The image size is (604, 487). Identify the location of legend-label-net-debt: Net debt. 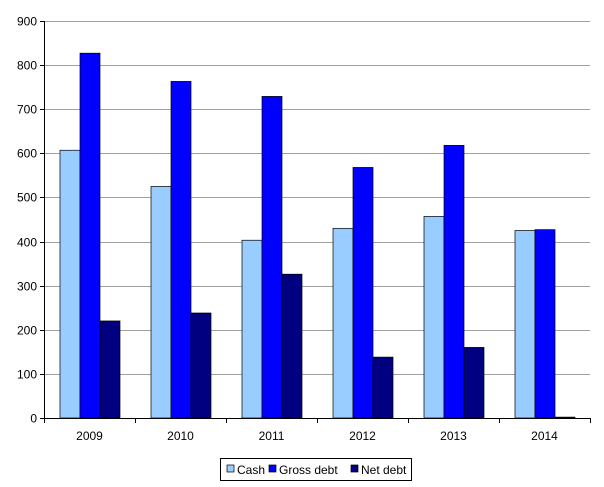
(384, 470).